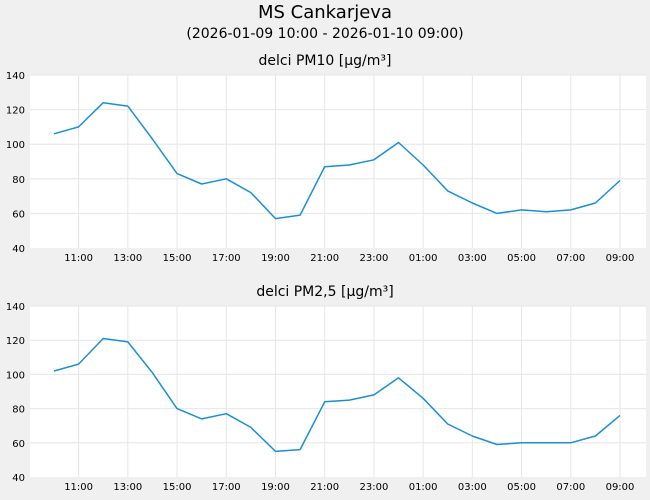 This screenshot has width=650, height=500. I want to click on pm10-x-tick-label: 03:00, so click(472, 258).